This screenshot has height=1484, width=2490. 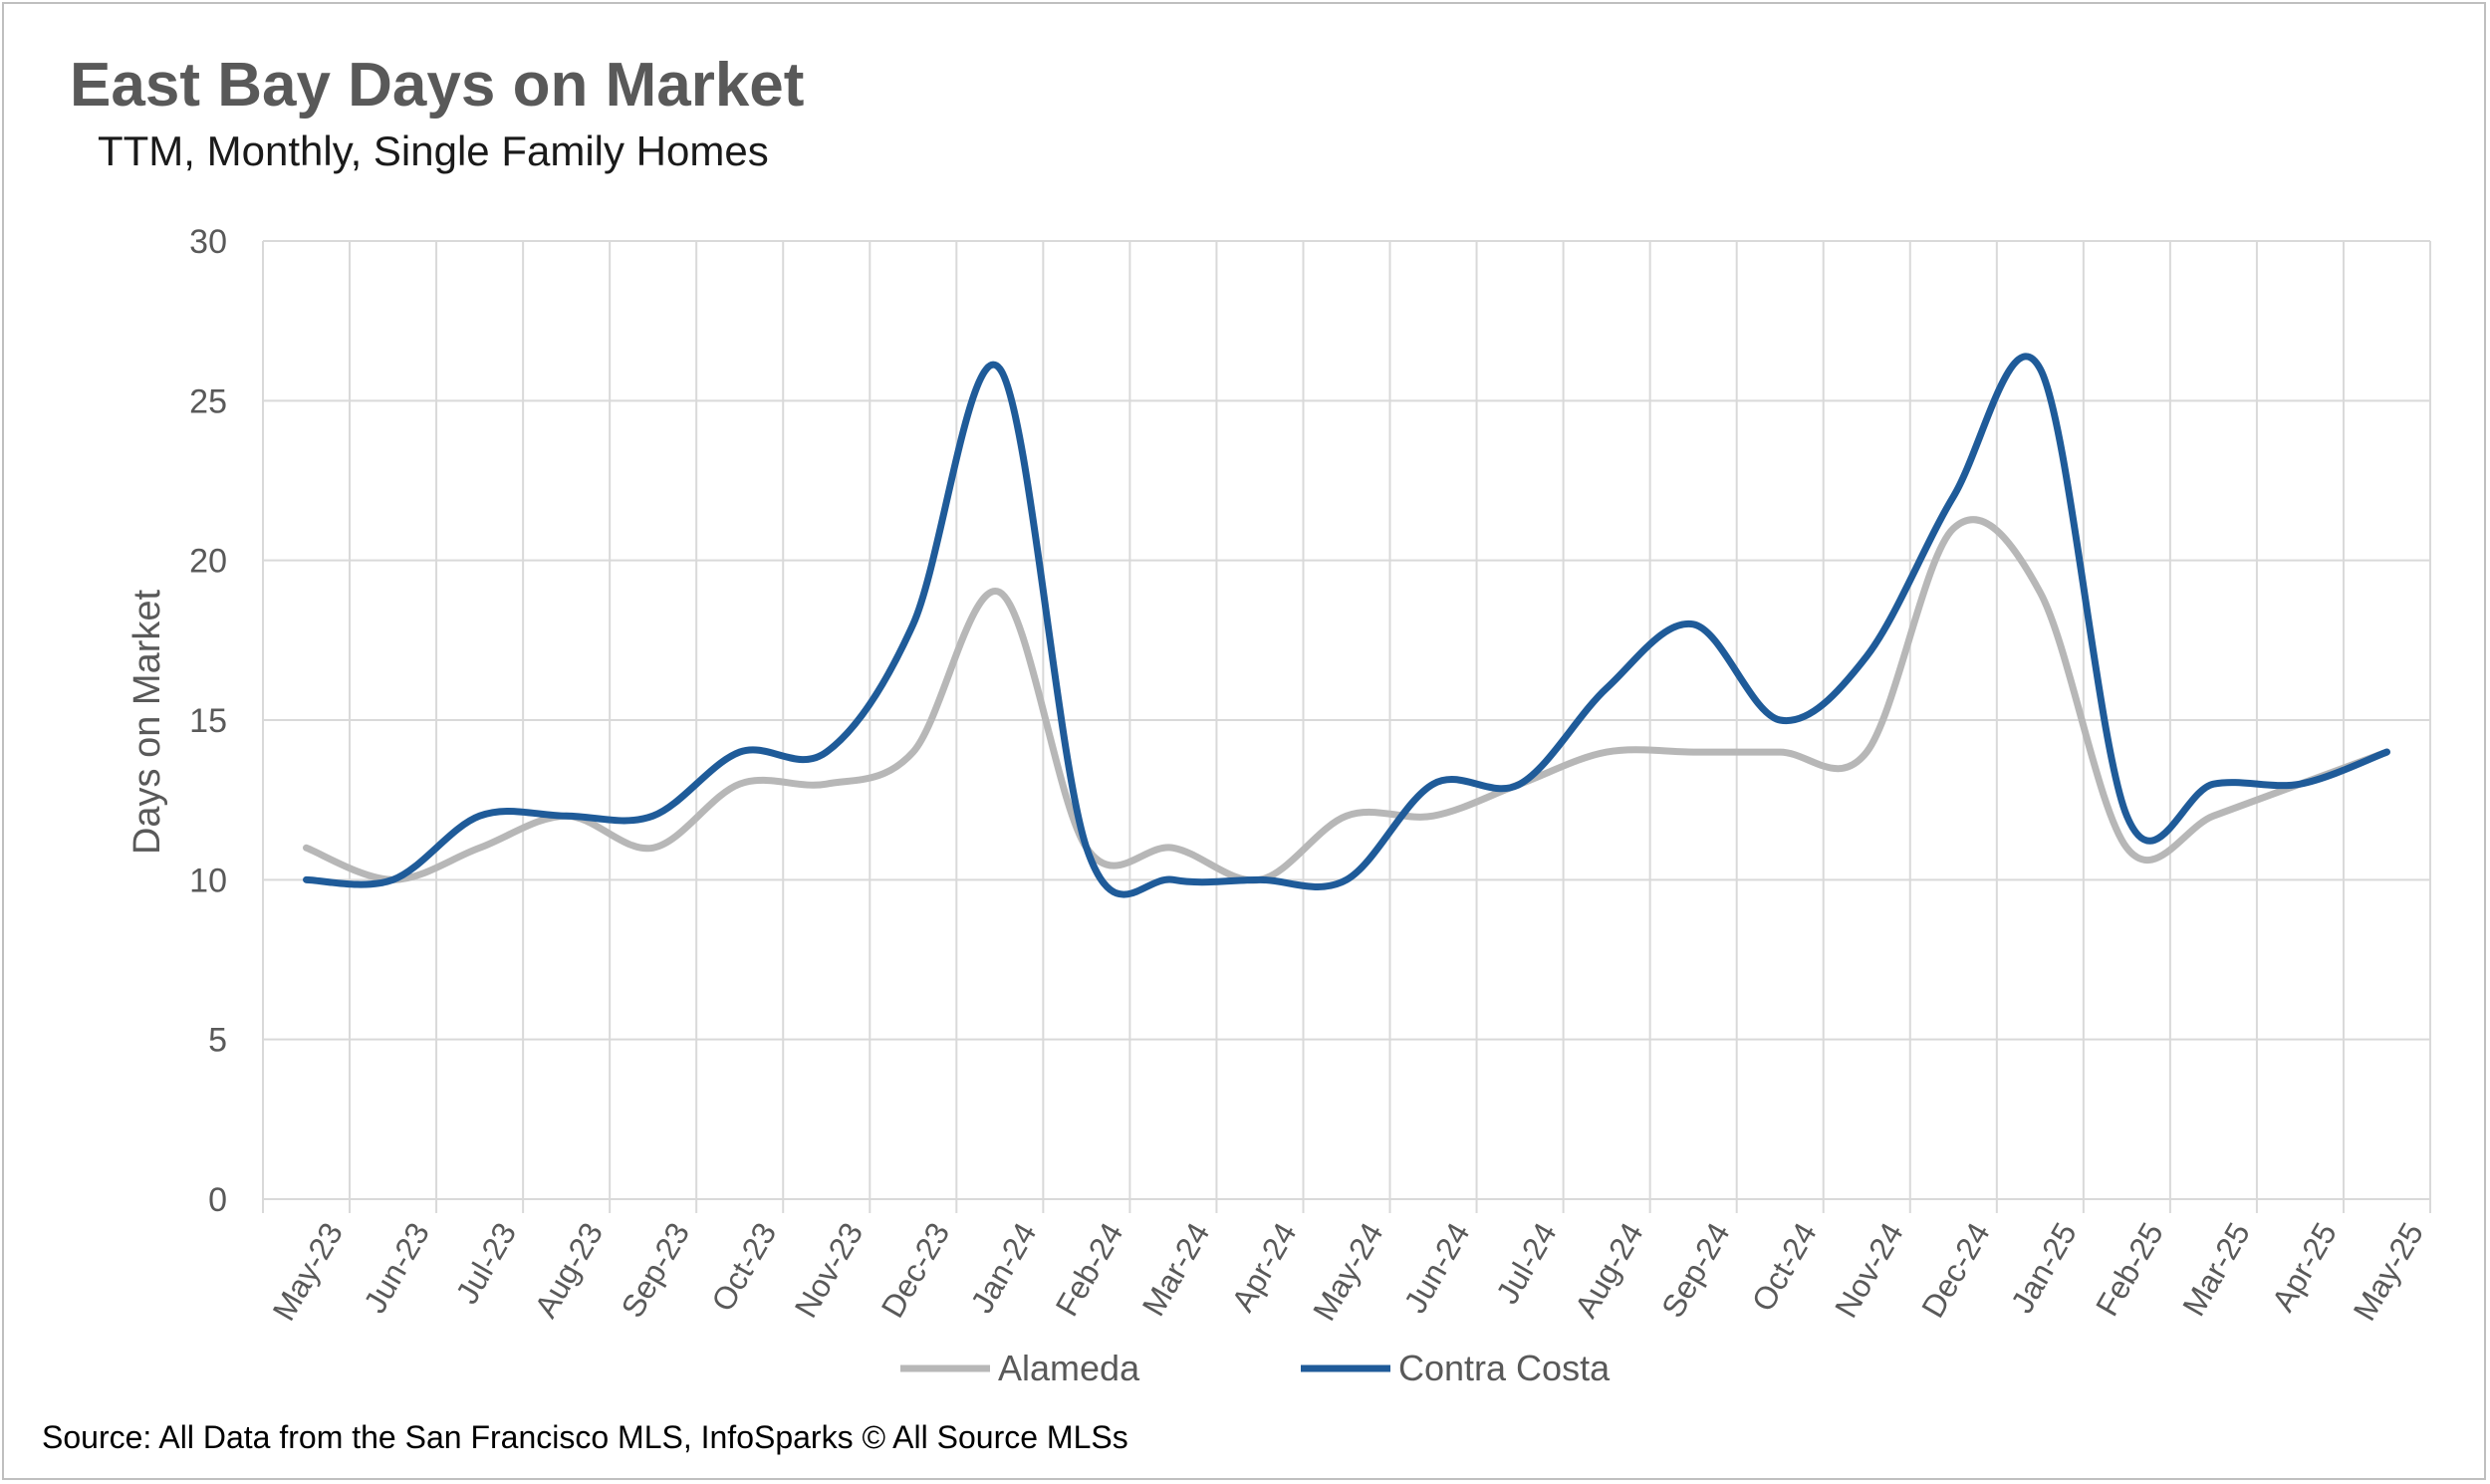 What do you see at coordinates (433, 150) in the screenshot?
I see `chart-subtitle: TTM, Monthly, Single Family Homes` at bounding box center [433, 150].